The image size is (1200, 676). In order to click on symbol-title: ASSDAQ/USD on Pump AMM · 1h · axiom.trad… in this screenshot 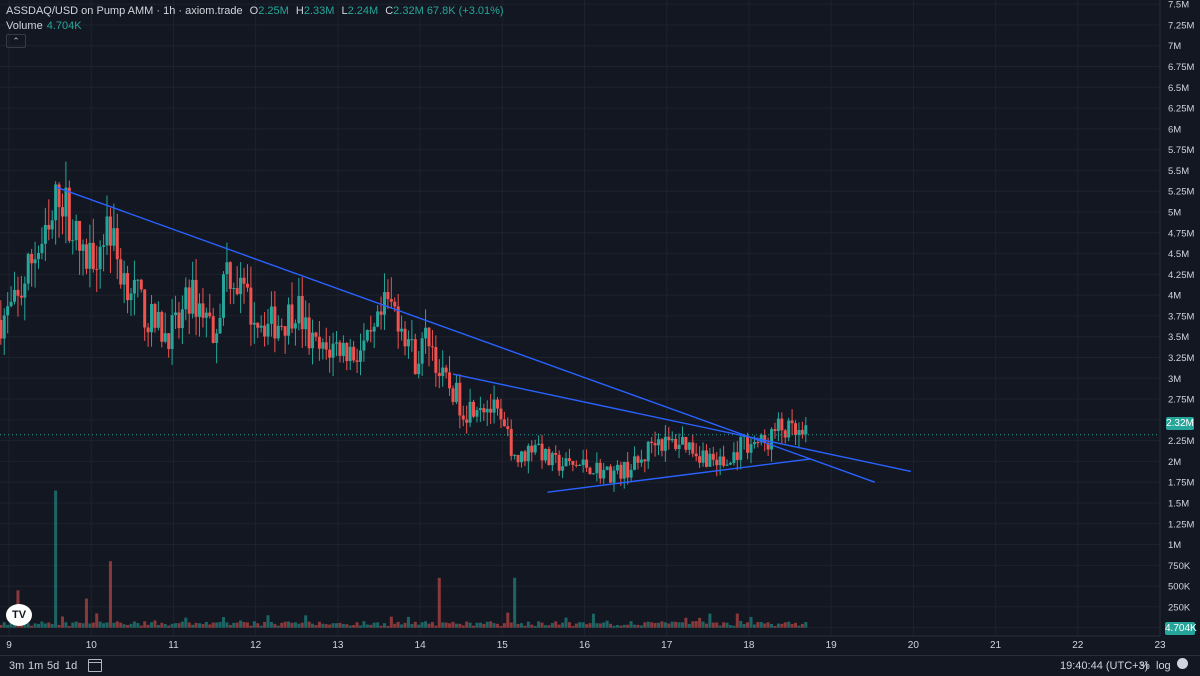, I will do `click(124, 11)`.